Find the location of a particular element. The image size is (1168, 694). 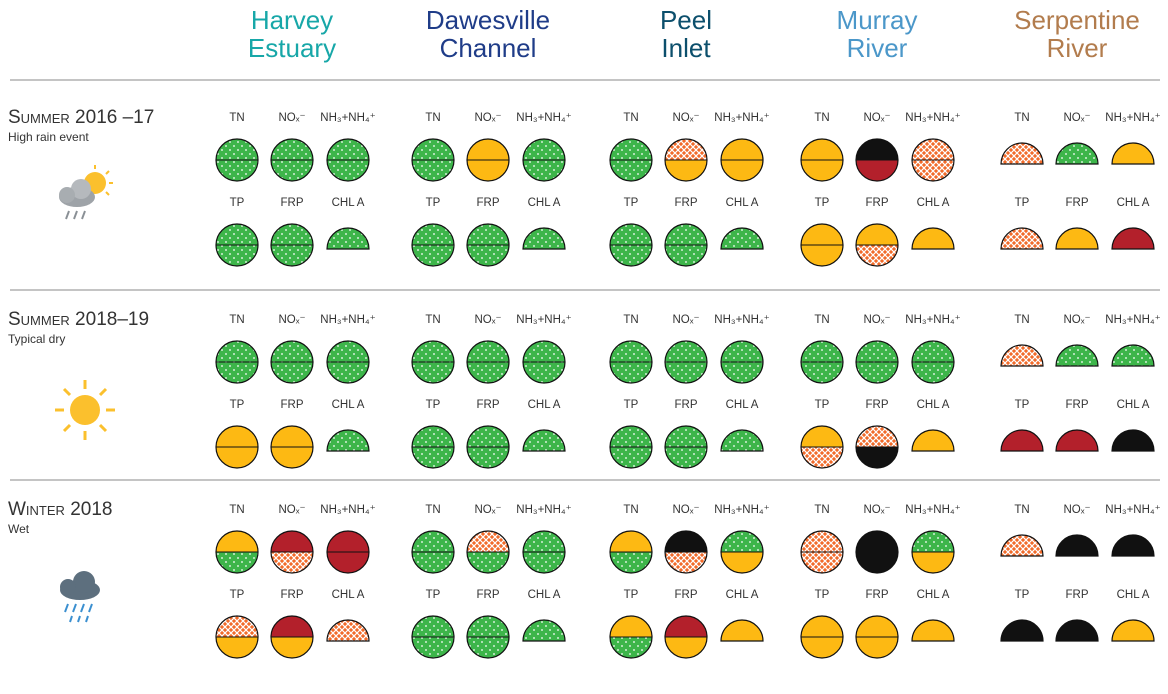

site-name: Murray is located at coordinates (877, 20).